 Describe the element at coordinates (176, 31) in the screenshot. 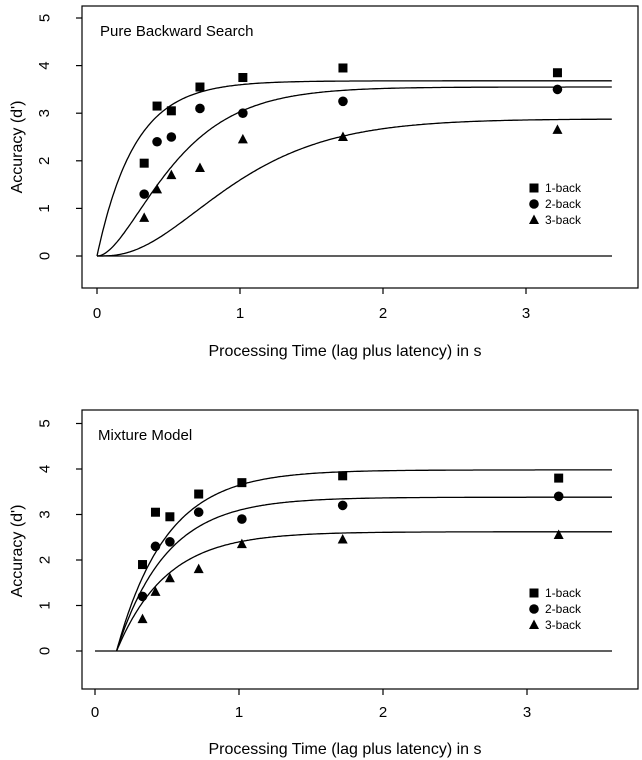

I see `panel-title: Pure Backward Search` at that location.